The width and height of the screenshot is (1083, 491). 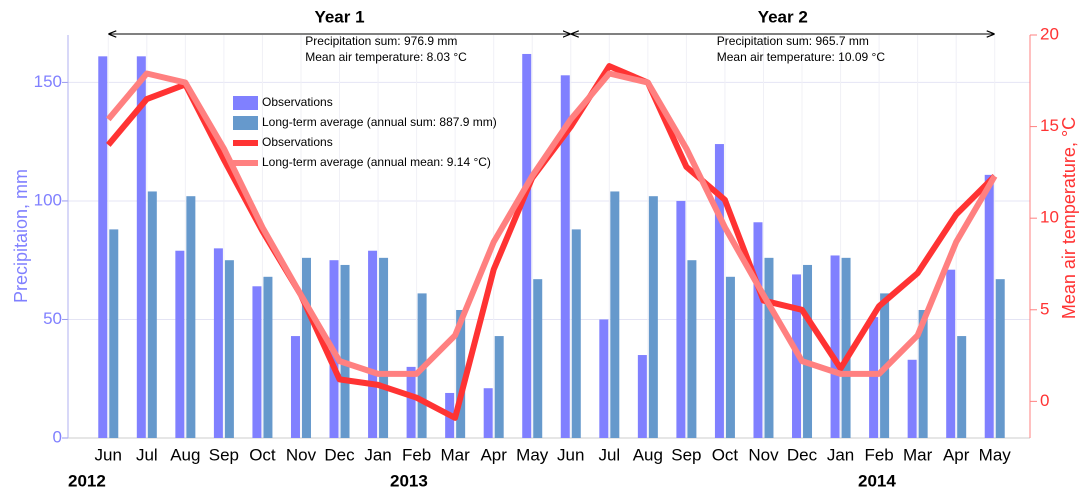 I want to click on y-tick-label: 150, so click(x=48, y=81).